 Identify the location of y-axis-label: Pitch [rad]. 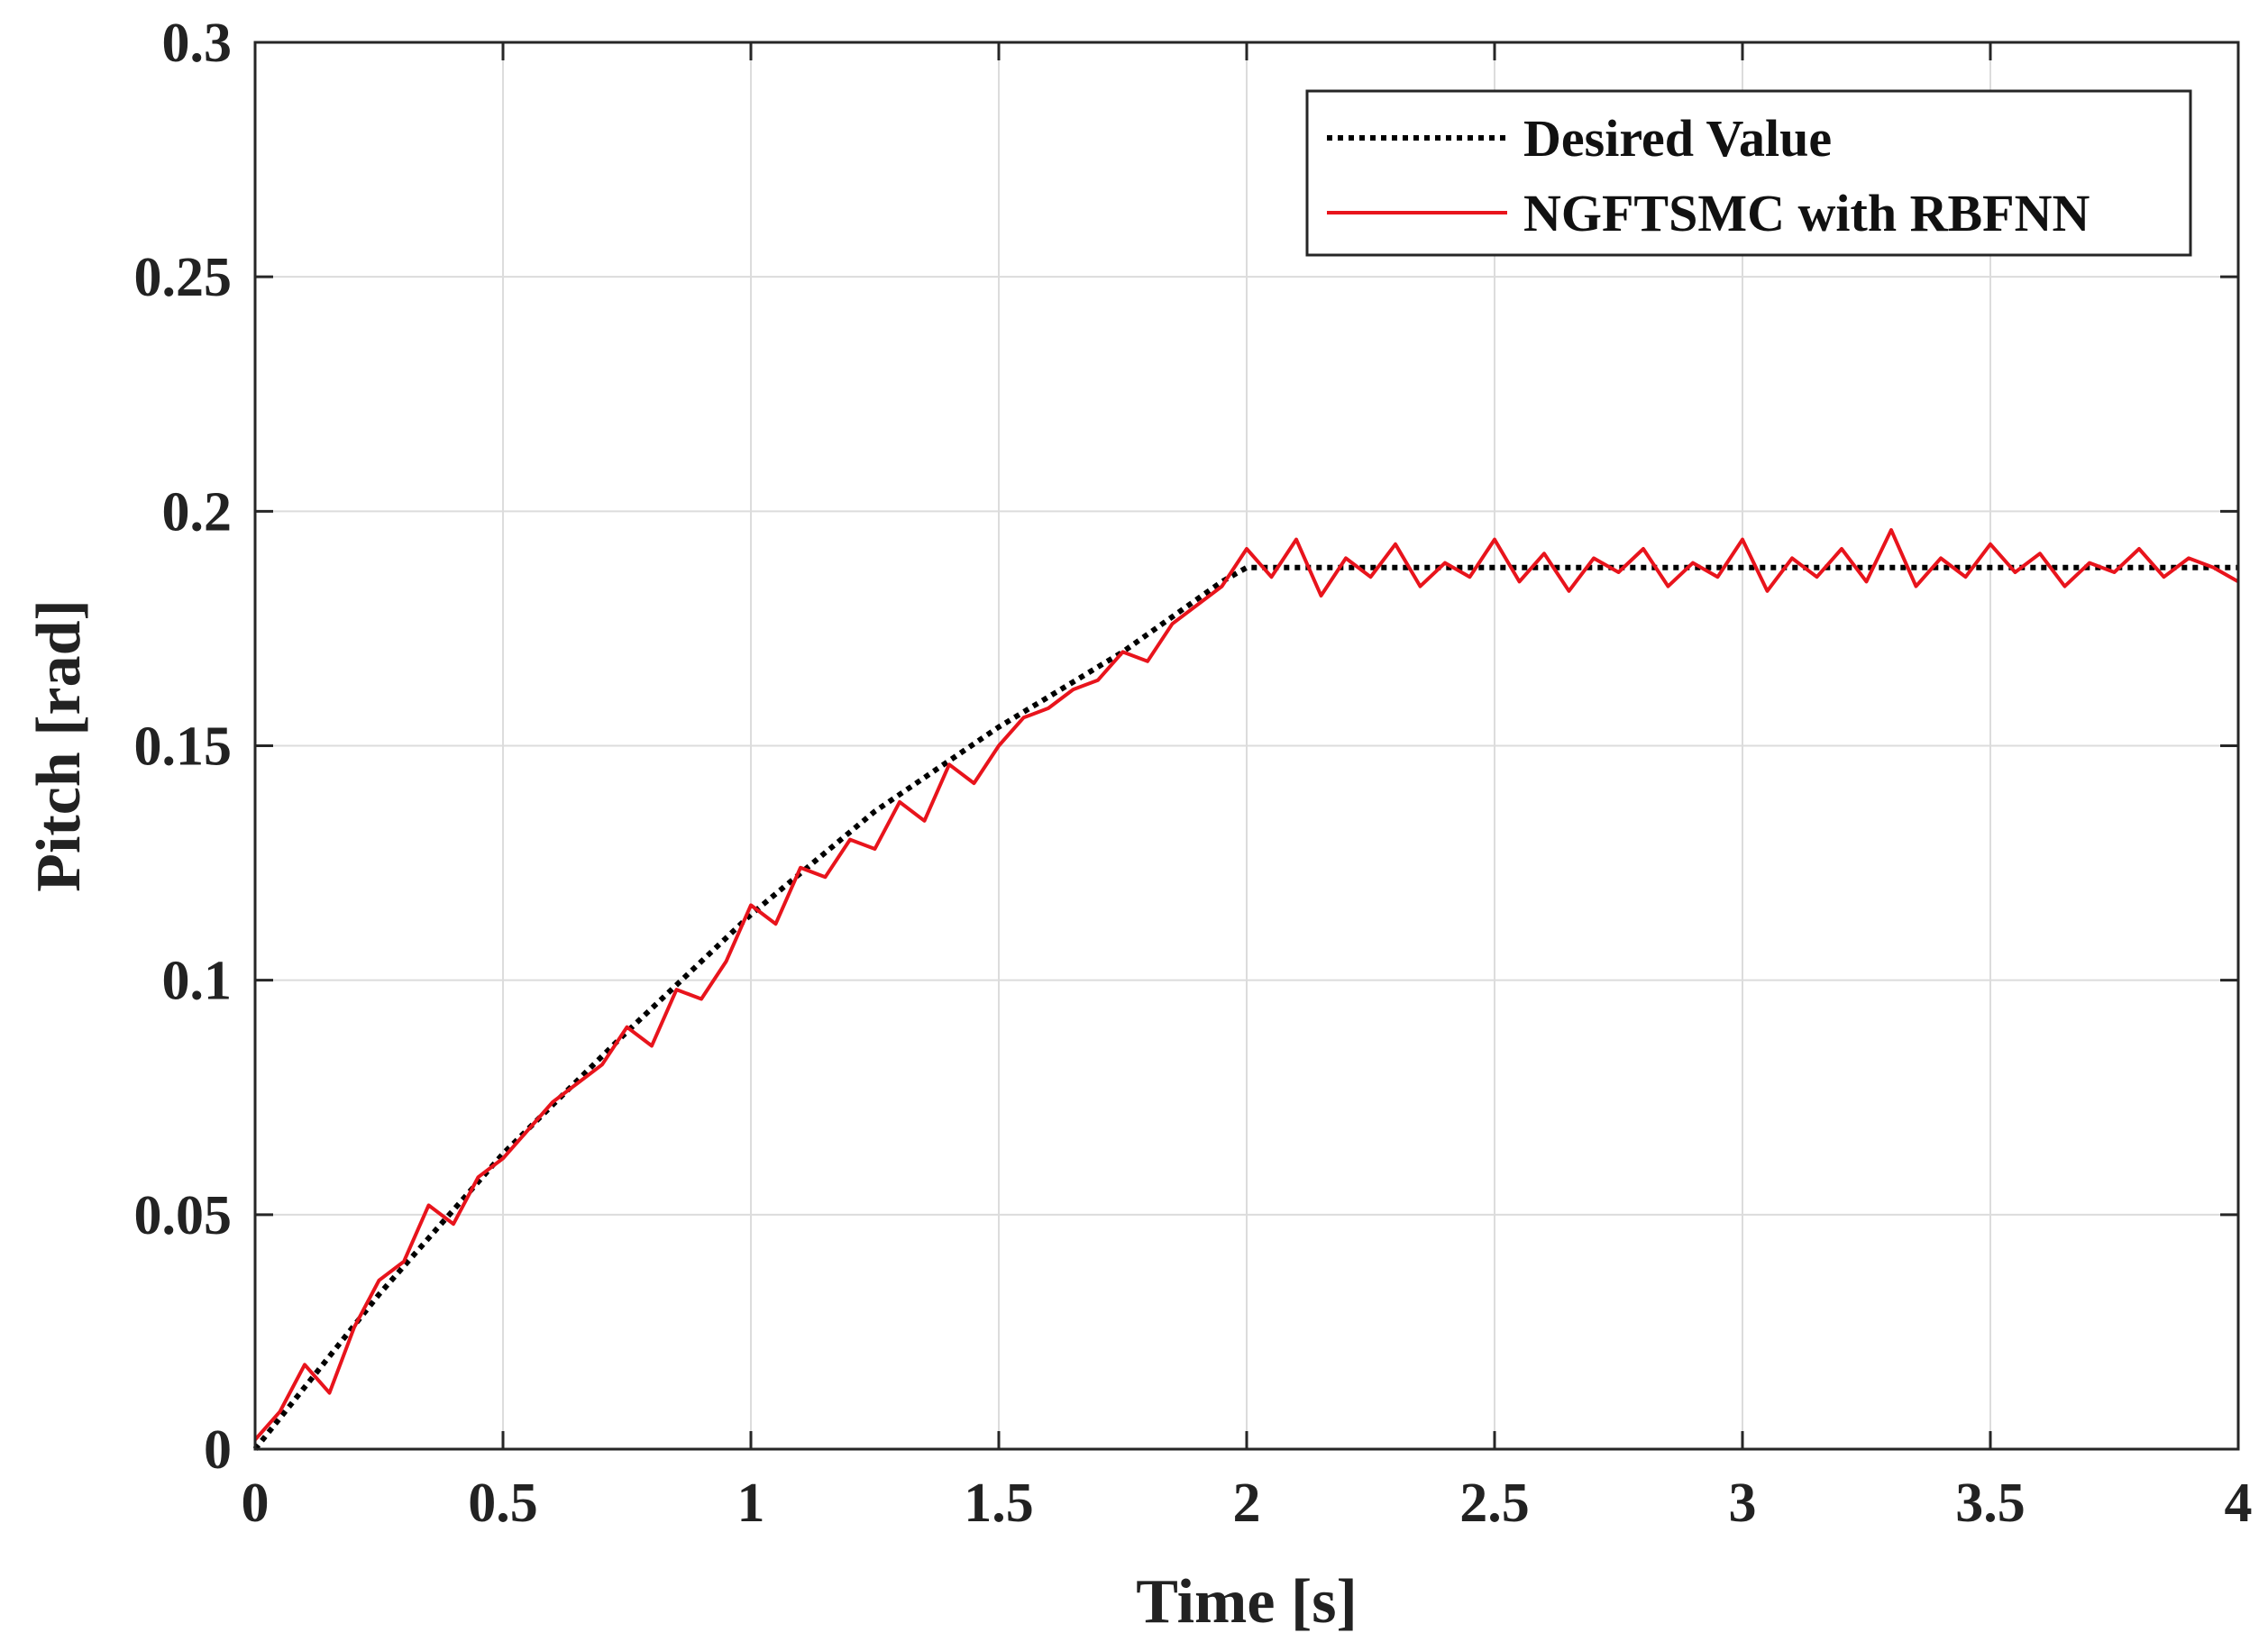
(59, 745).